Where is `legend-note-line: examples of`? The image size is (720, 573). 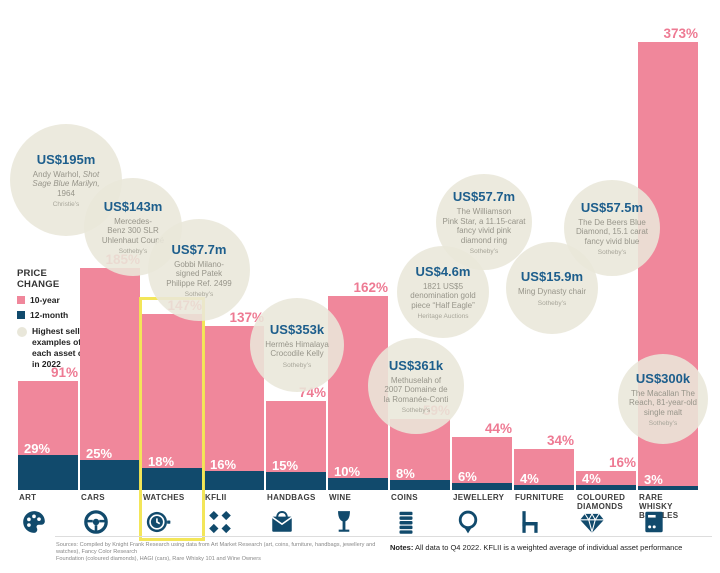
legend-note-line: examples of is located at coordinates (57, 342).